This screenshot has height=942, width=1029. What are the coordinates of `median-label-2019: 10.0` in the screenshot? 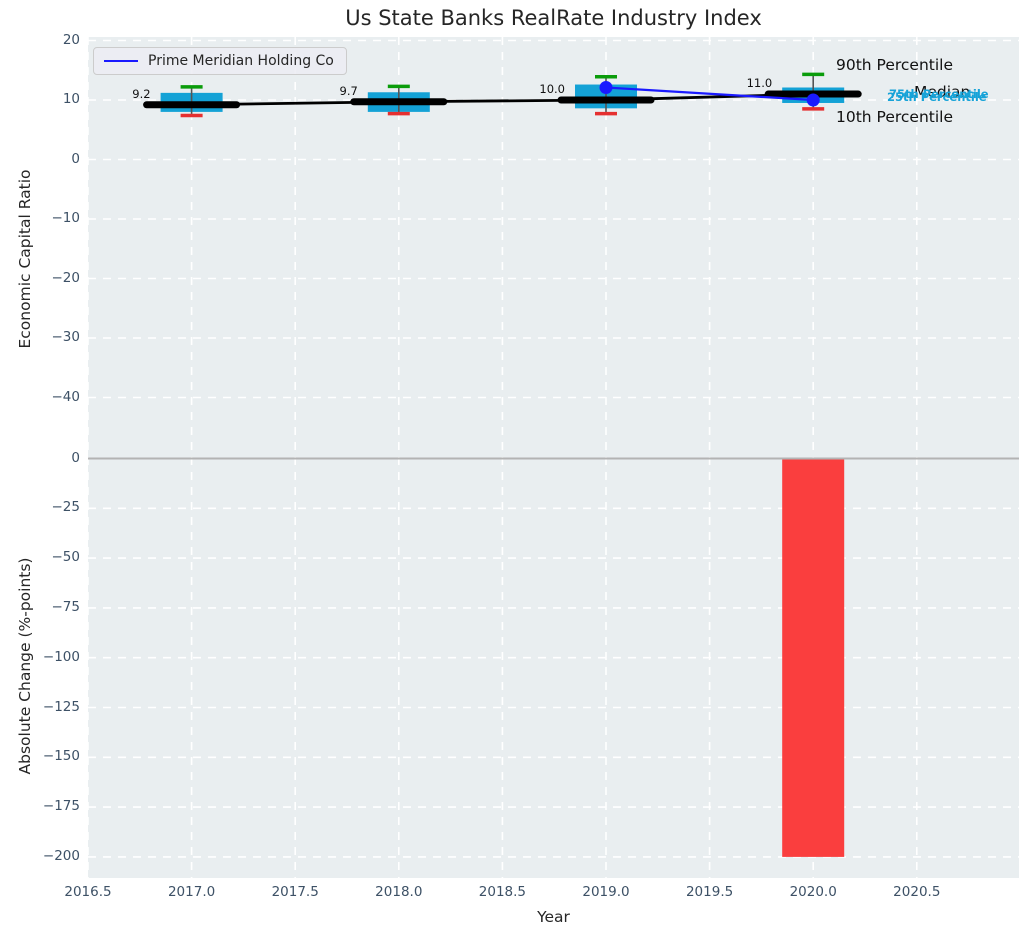 It's located at (552, 89).